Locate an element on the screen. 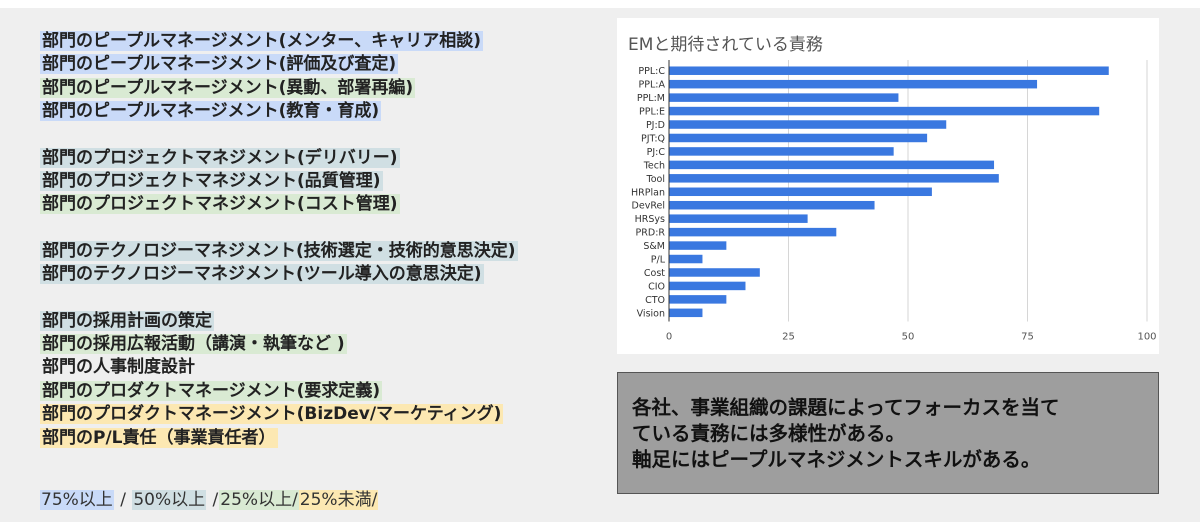 The image size is (1200, 522). category-label: HRSys is located at coordinates (650, 219).